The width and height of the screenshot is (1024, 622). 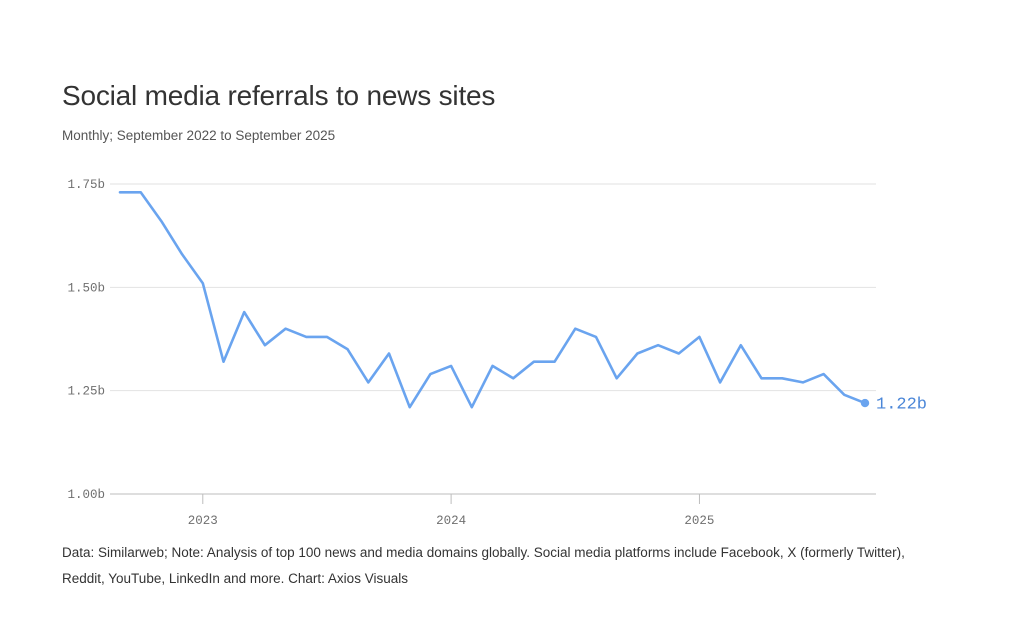 I want to click on y-tick-label: 1.00b, so click(x=86, y=495).